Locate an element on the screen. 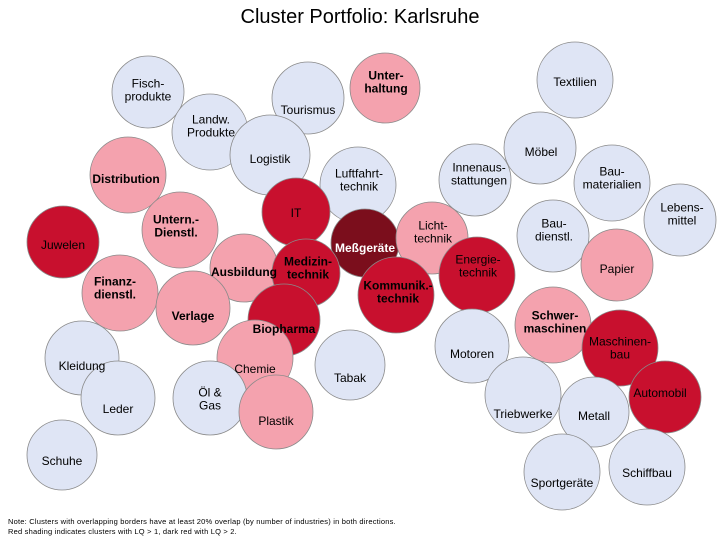  cluster-label-line: Distribution is located at coordinates (125, 179).